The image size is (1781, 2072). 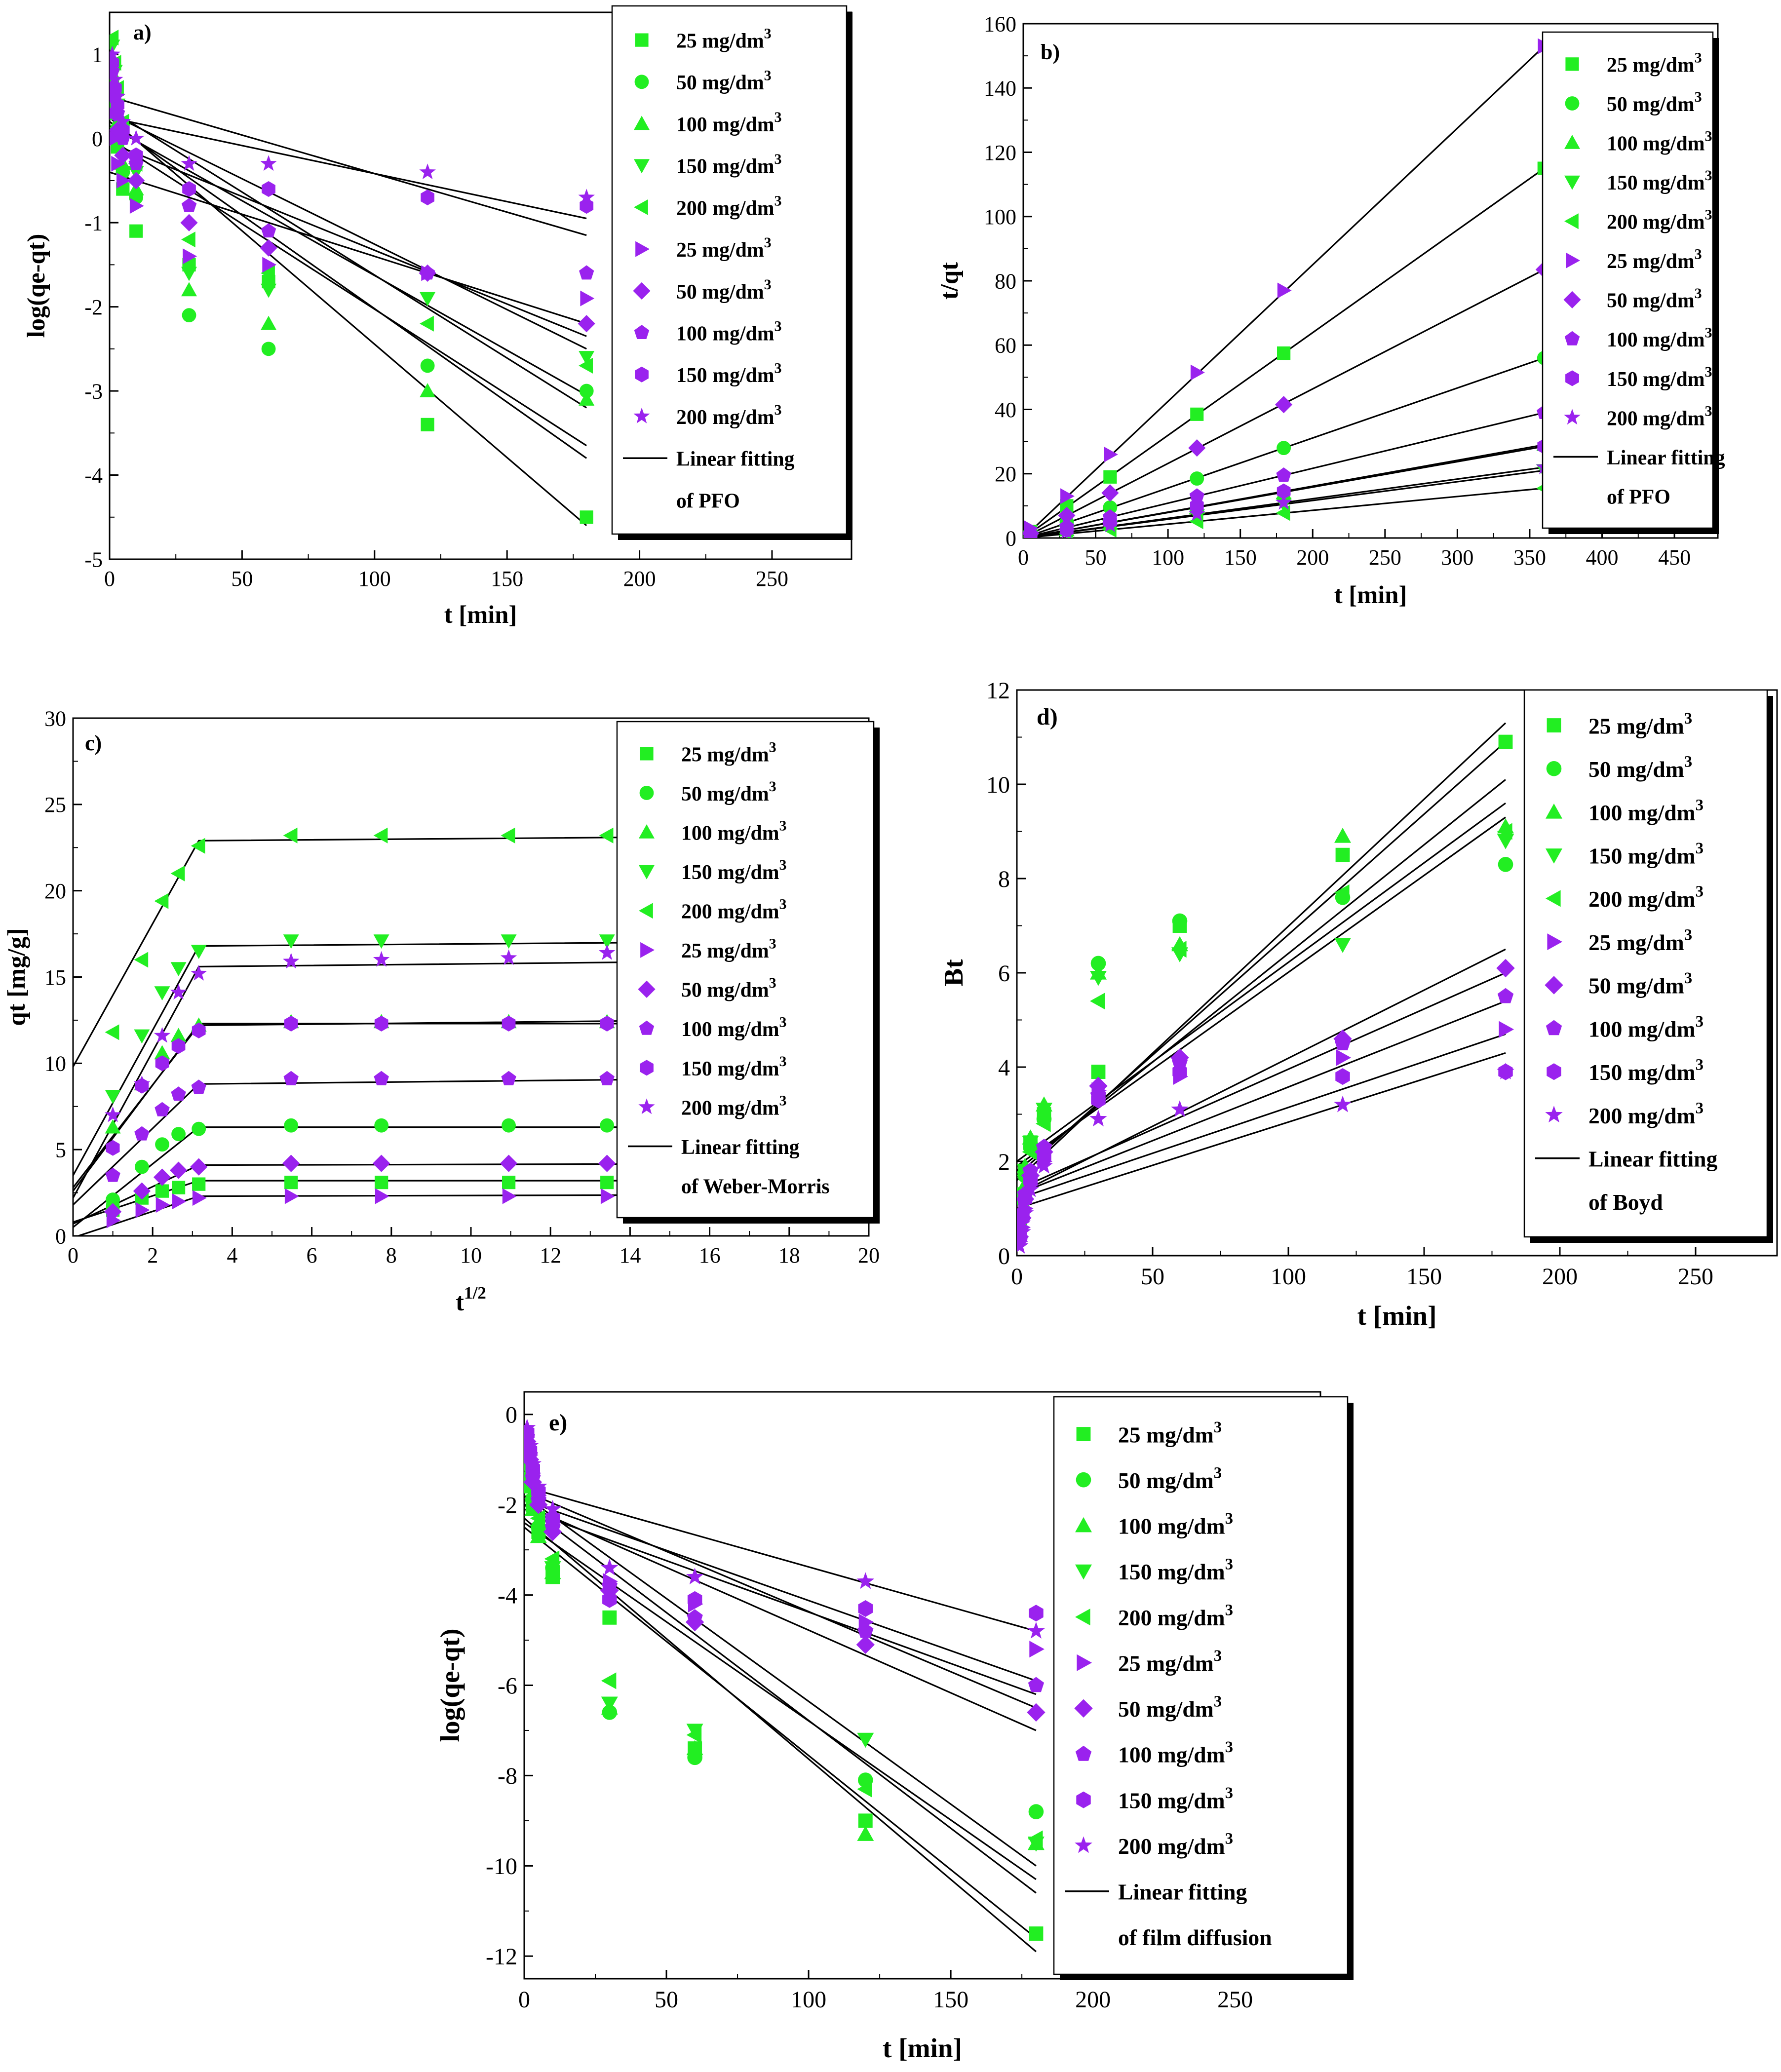 I want to click on y-tick-label: 60, so click(x=1006, y=346).